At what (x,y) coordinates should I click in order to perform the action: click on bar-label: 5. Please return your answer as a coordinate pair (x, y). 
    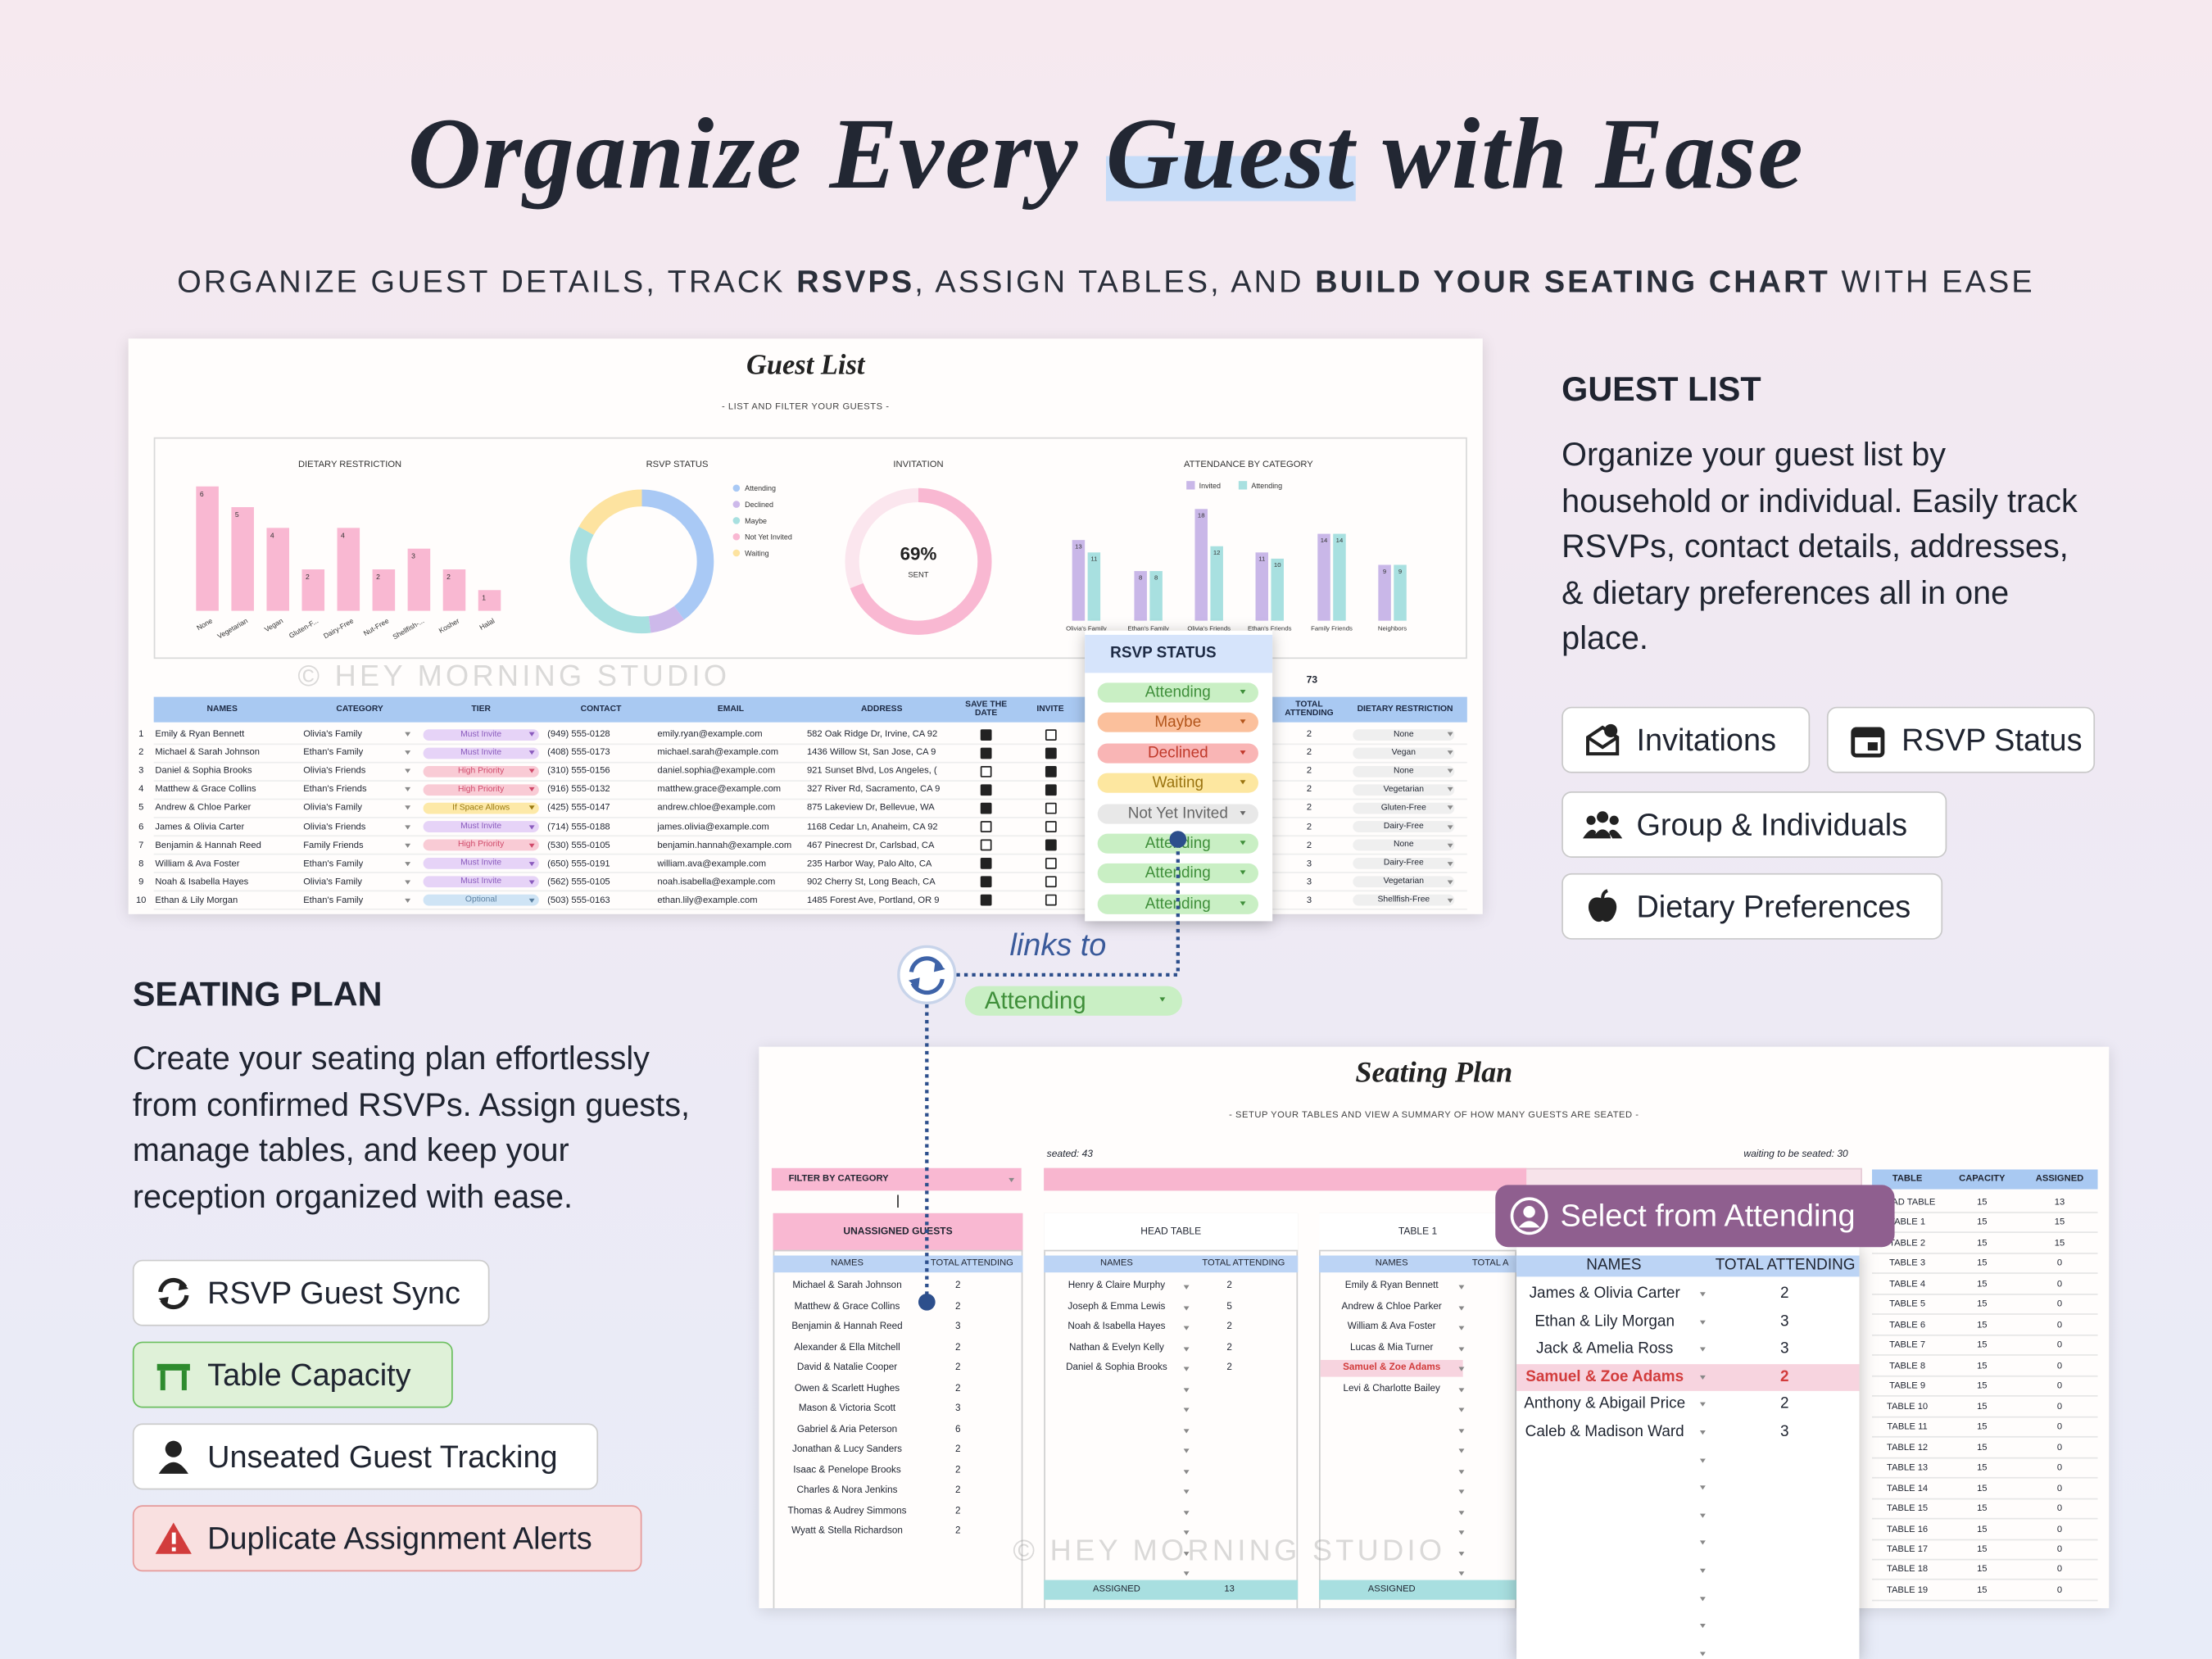
    Looking at the image, I should click on (237, 514).